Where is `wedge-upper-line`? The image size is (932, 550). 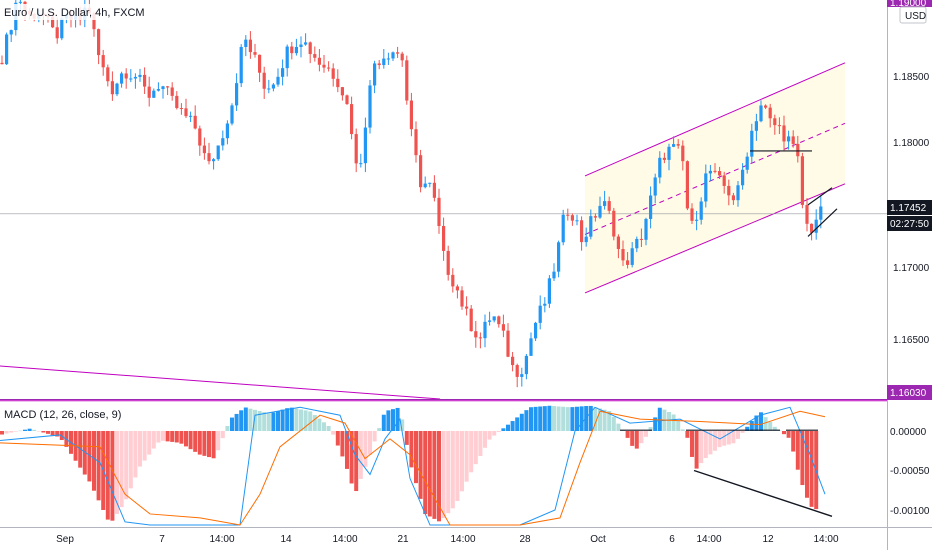 wedge-upper-line is located at coordinates (820, 196).